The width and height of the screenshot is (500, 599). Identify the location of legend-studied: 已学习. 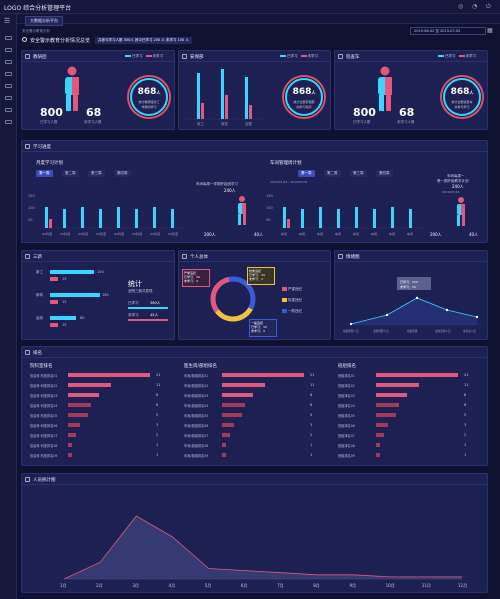
(450, 56).